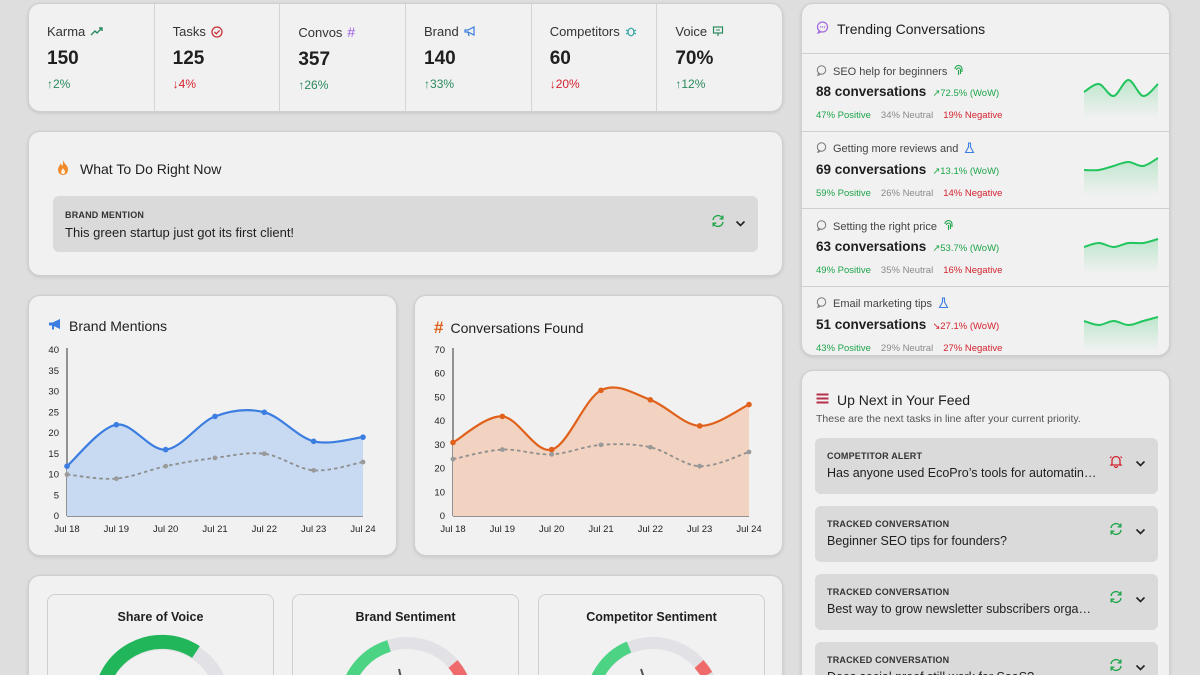  Describe the element at coordinates (907, 115) in the screenshot. I see `neutral-share: 34% Neutral` at that location.